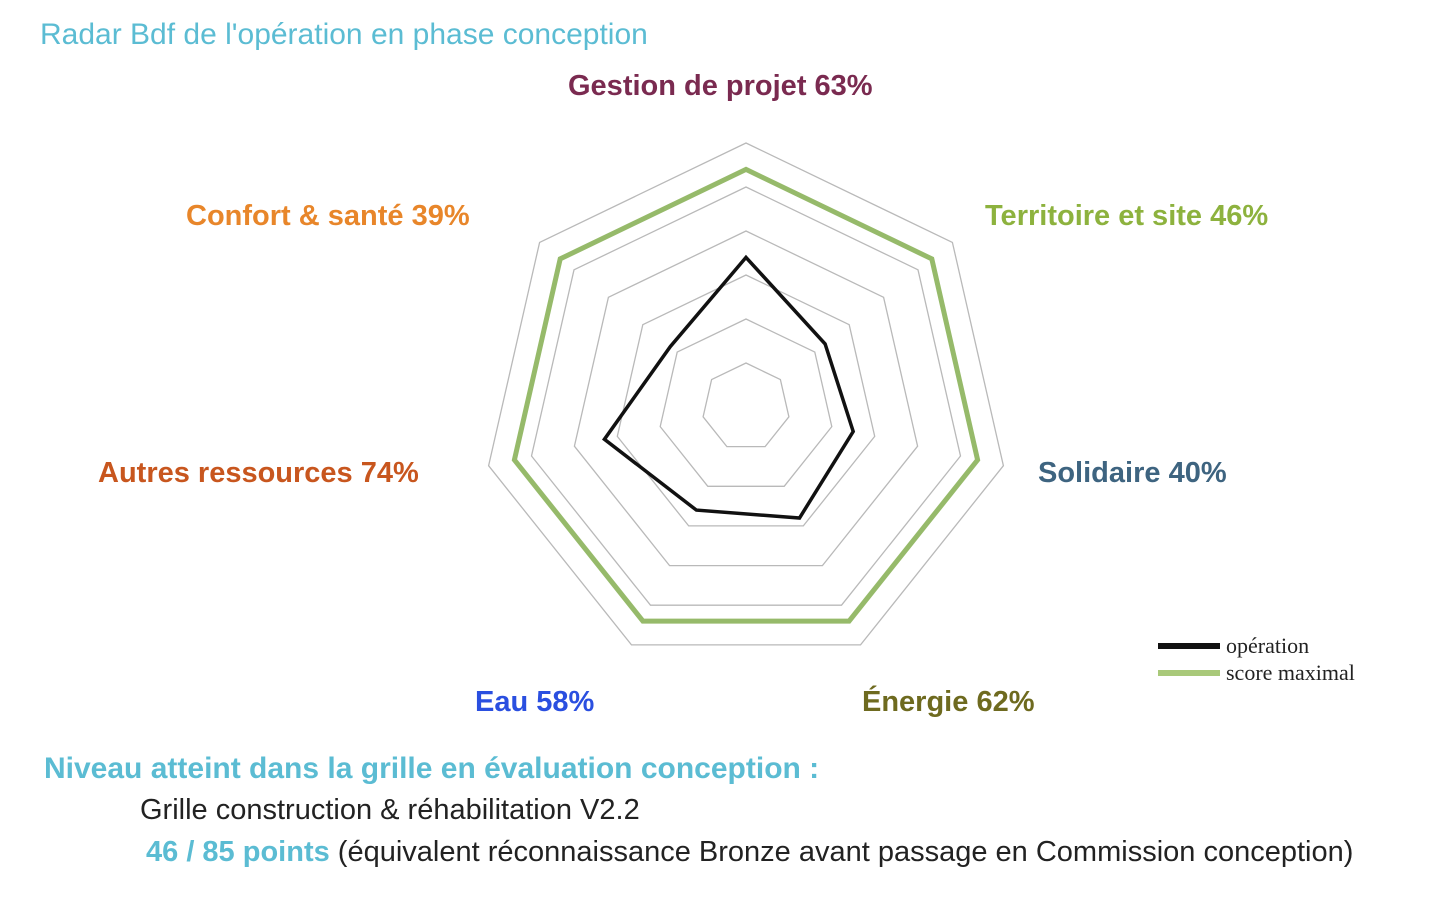  What do you see at coordinates (1127, 216) in the screenshot?
I see `axis-label-territoire-et-site: Territoire et site 46%` at bounding box center [1127, 216].